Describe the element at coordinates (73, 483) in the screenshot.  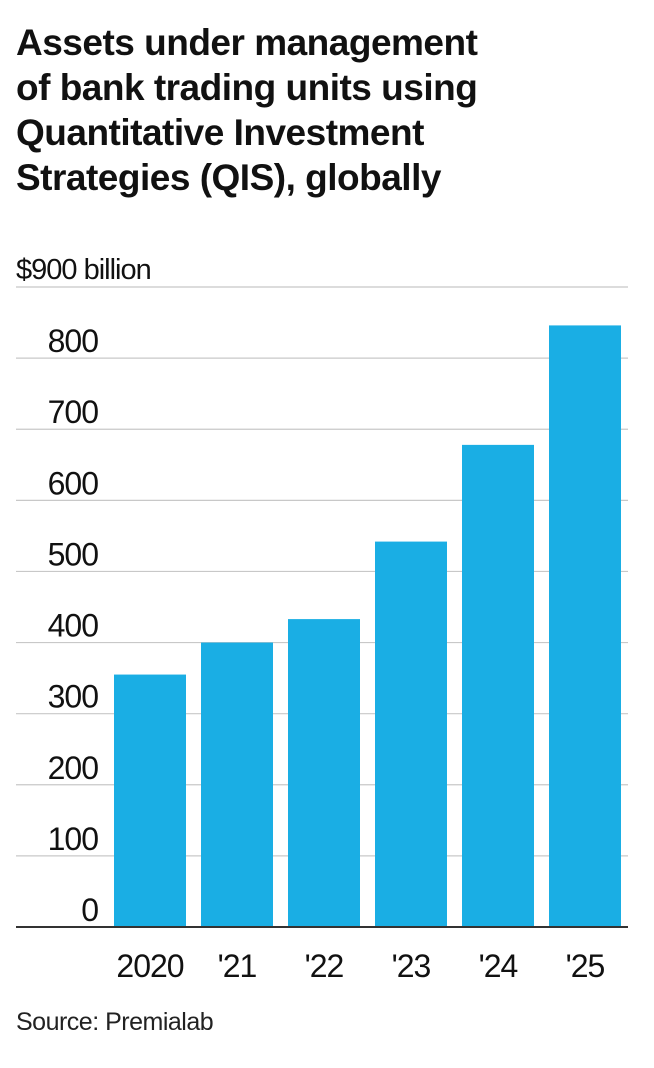
I see `y-tick-label: 600` at that location.